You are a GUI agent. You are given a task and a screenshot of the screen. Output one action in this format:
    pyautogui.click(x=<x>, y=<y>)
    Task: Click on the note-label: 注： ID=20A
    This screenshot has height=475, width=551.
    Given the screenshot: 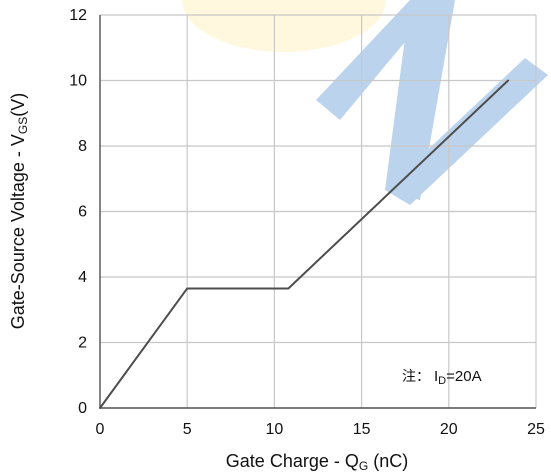 What is the action you would take?
    pyautogui.click(x=442, y=377)
    